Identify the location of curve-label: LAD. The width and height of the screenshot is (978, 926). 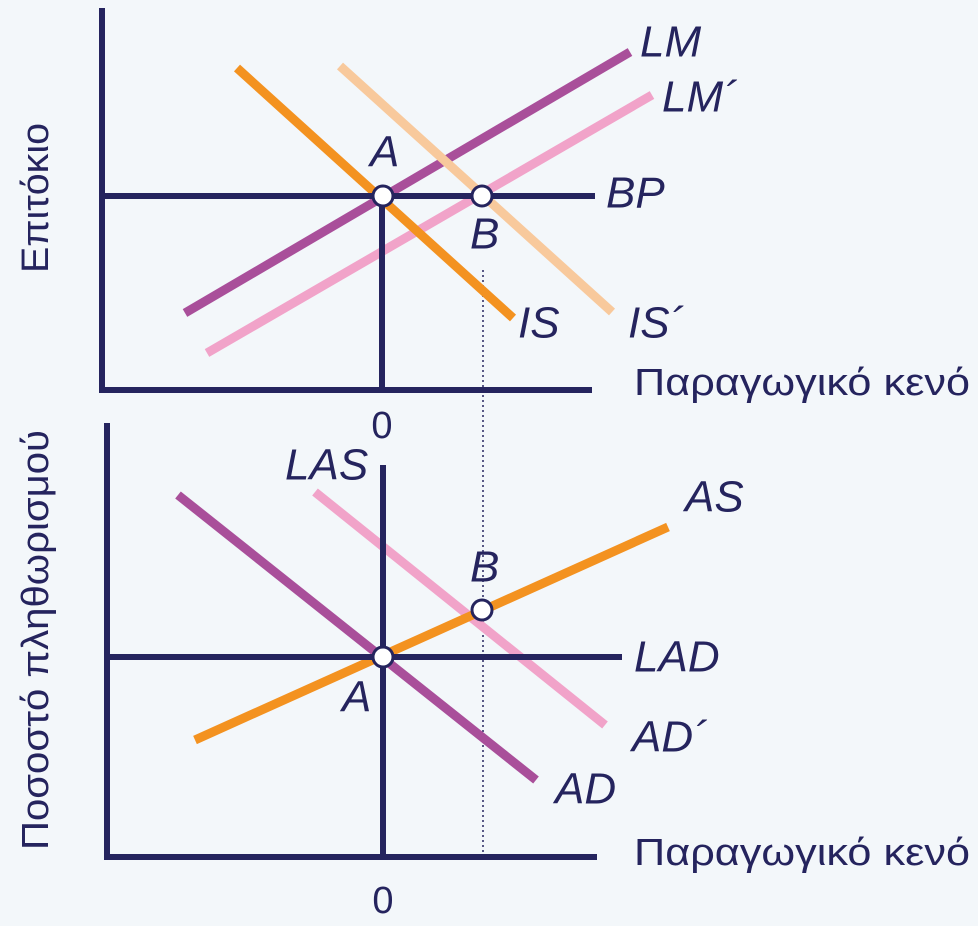
(677, 657).